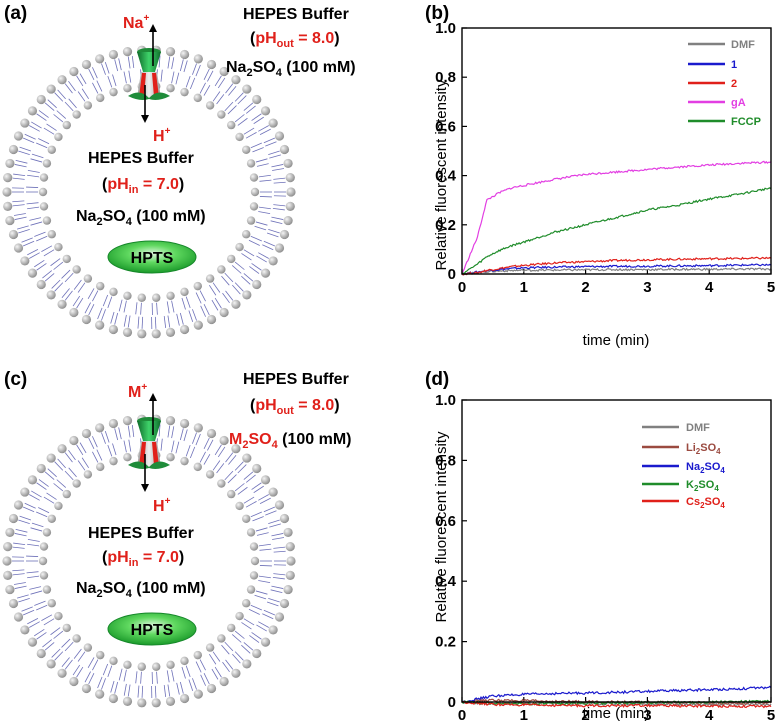  Describe the element at coordinates (437, 379) in the screenshot. I see `panel-d-label: (d)` at that location.